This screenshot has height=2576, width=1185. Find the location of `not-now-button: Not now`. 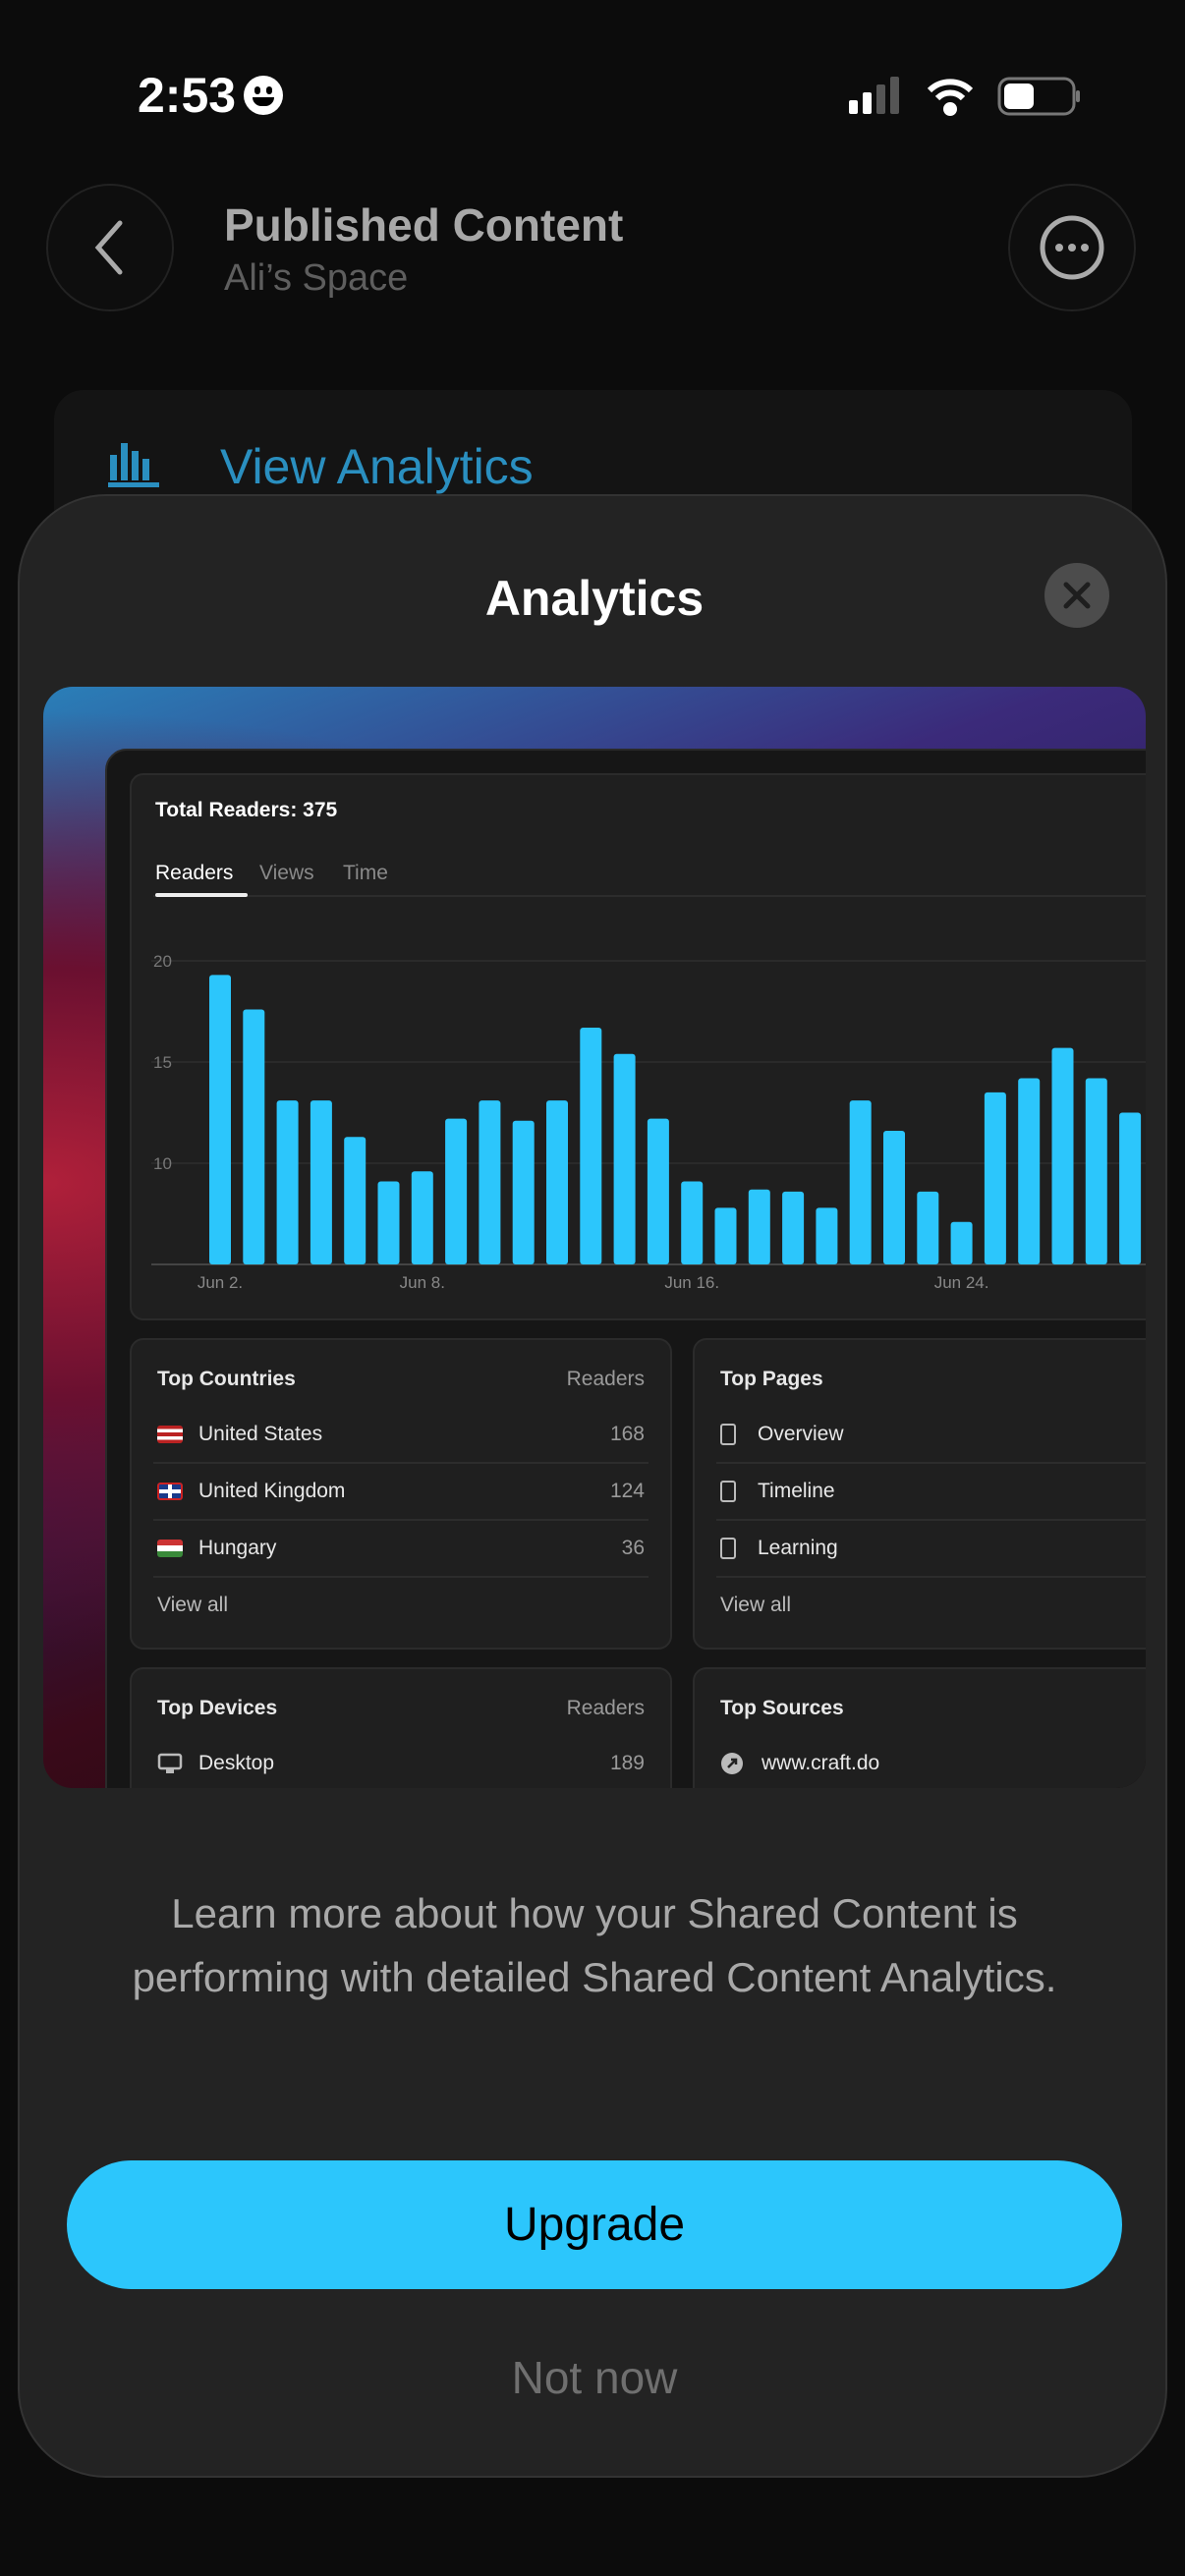

not-now-button: Not now is located at coordinates (594, 2377).